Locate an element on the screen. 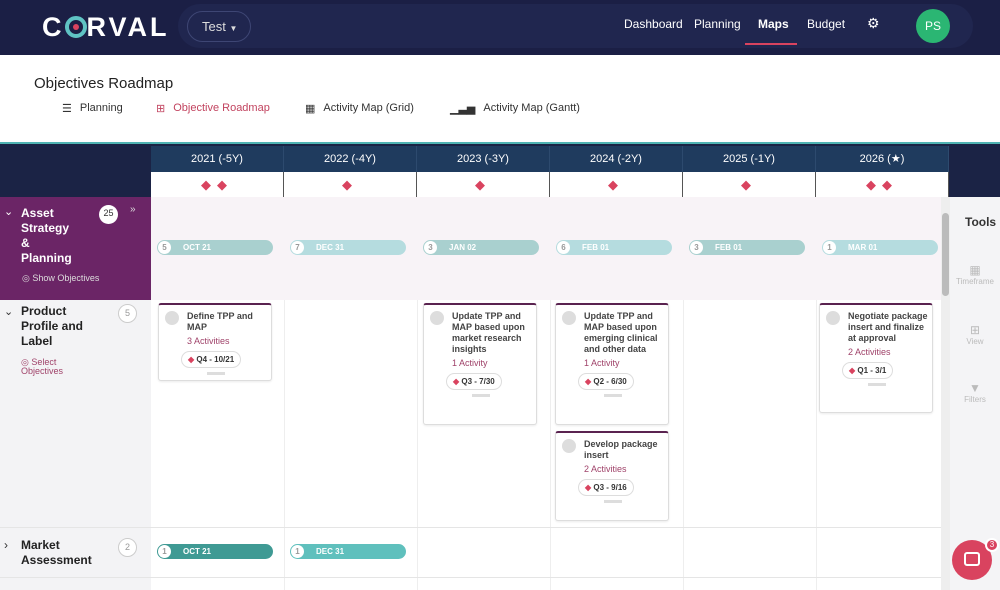  filter-icon: ▼ is located at coordinates (975, 388).